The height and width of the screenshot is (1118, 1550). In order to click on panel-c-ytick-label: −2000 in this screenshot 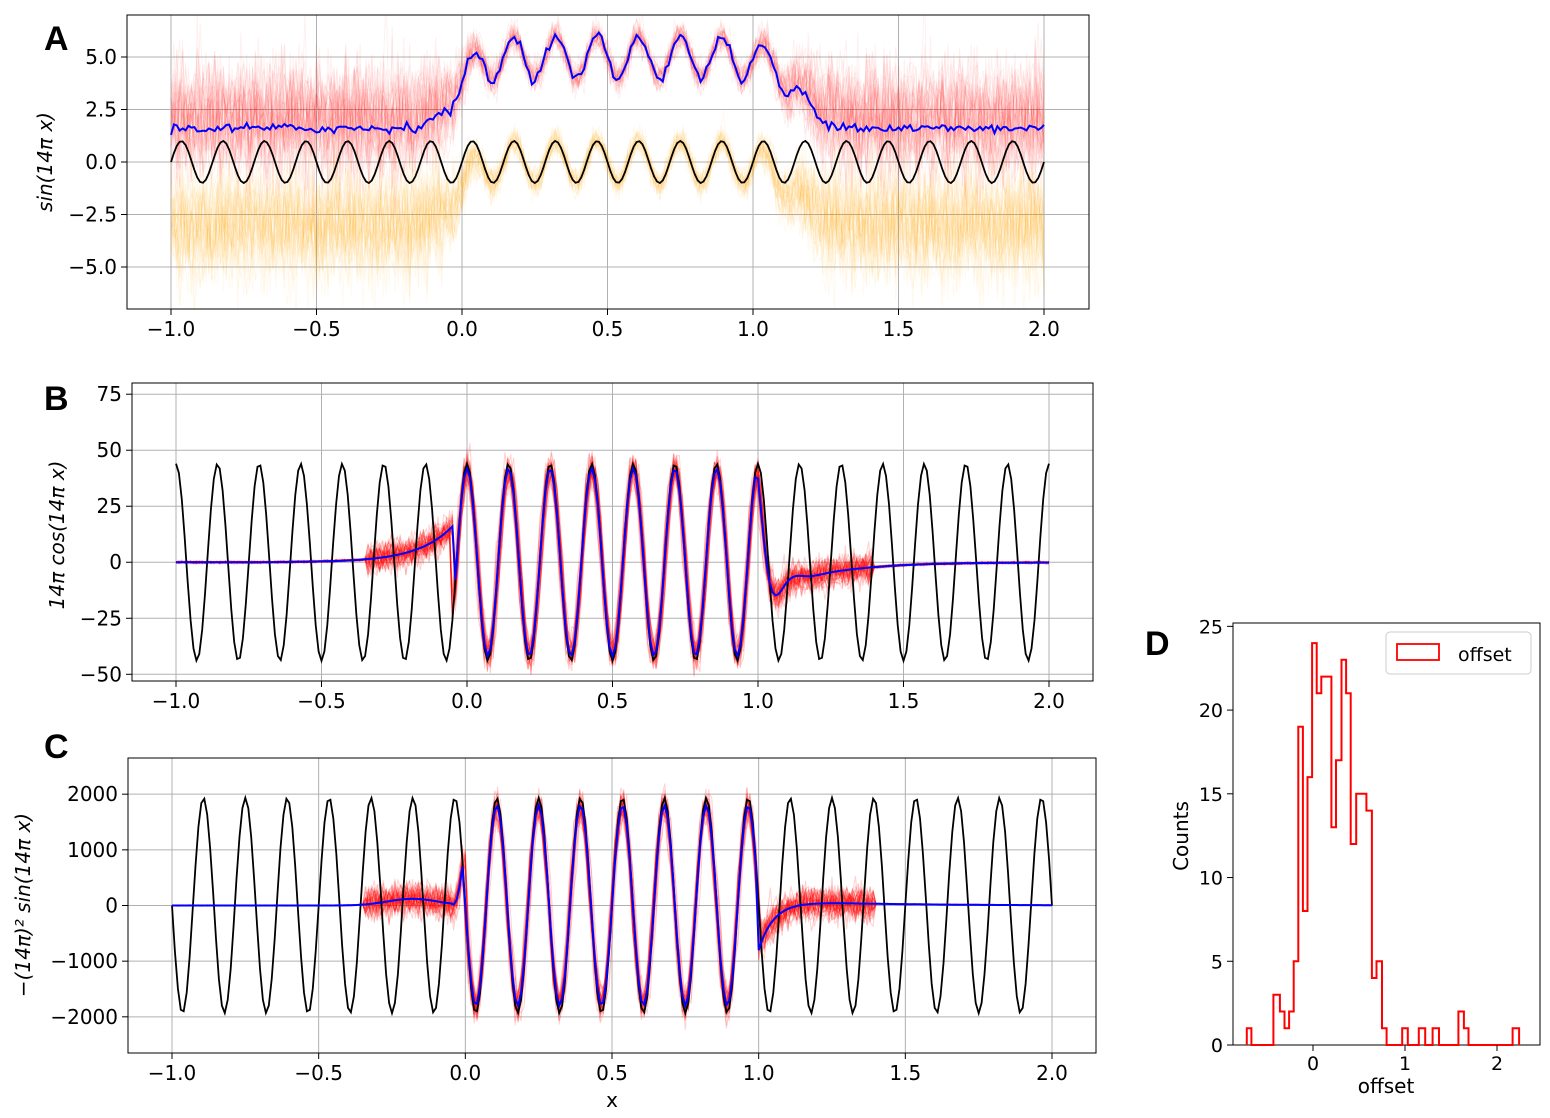, I will do `click(84, 1017)`.